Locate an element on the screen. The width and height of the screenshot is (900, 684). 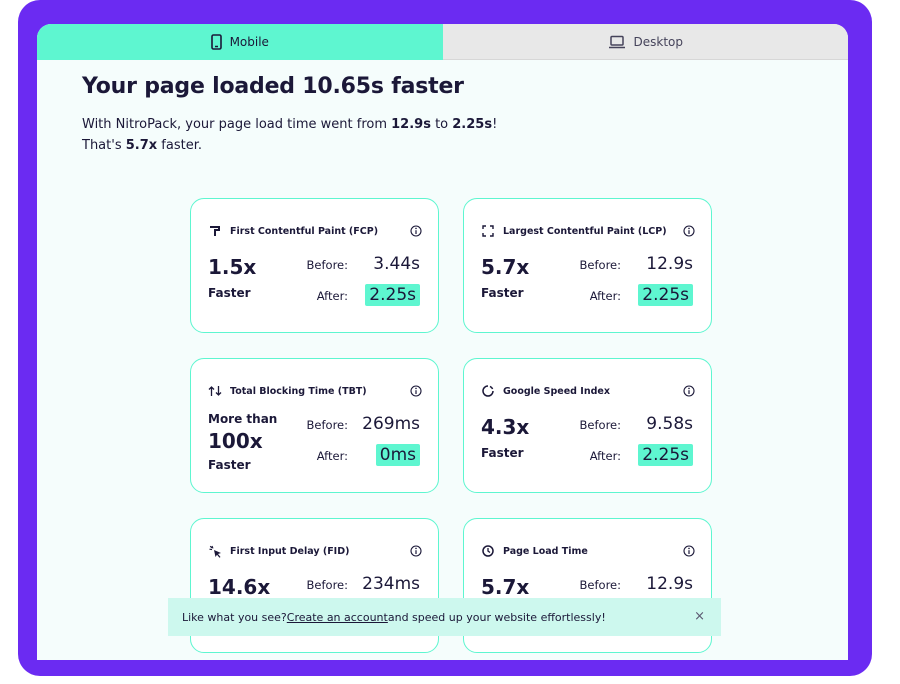
device-tabs: Mobile Desktop is located at coordinates (442, 42).